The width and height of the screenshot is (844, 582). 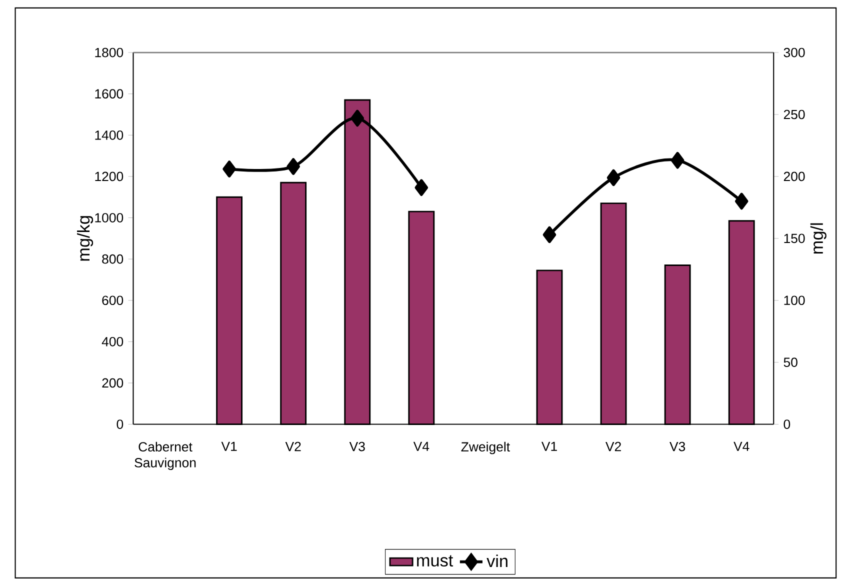 I want to click on y-tick-label: 400, so click(x=113, y=341).